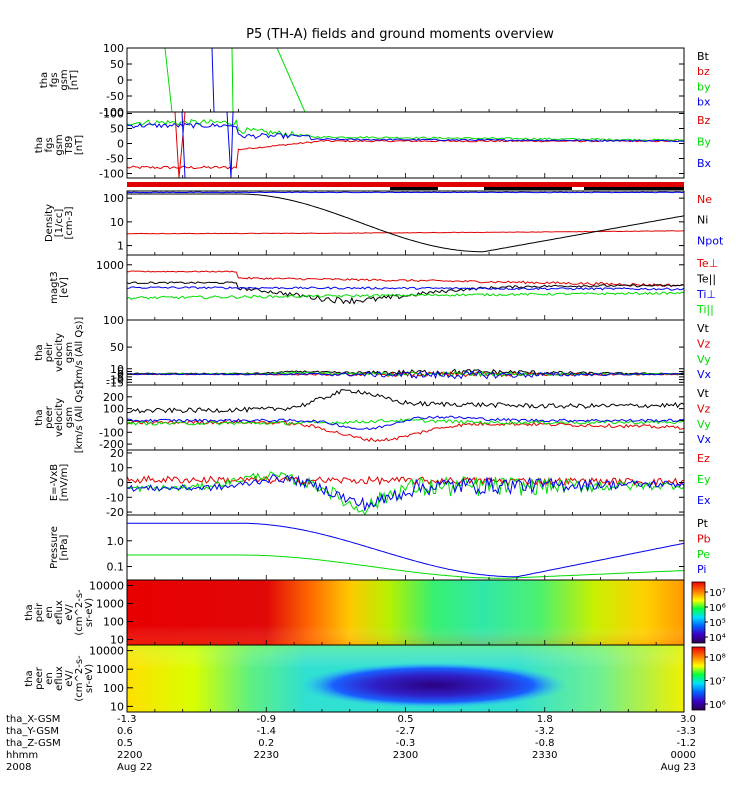 The height and width of the screenshot is (800, 750). Describe the element at coordinates (89, 612) in the screenshot. I see `panel-9-ylabel-line: sr-eV)` at that location.